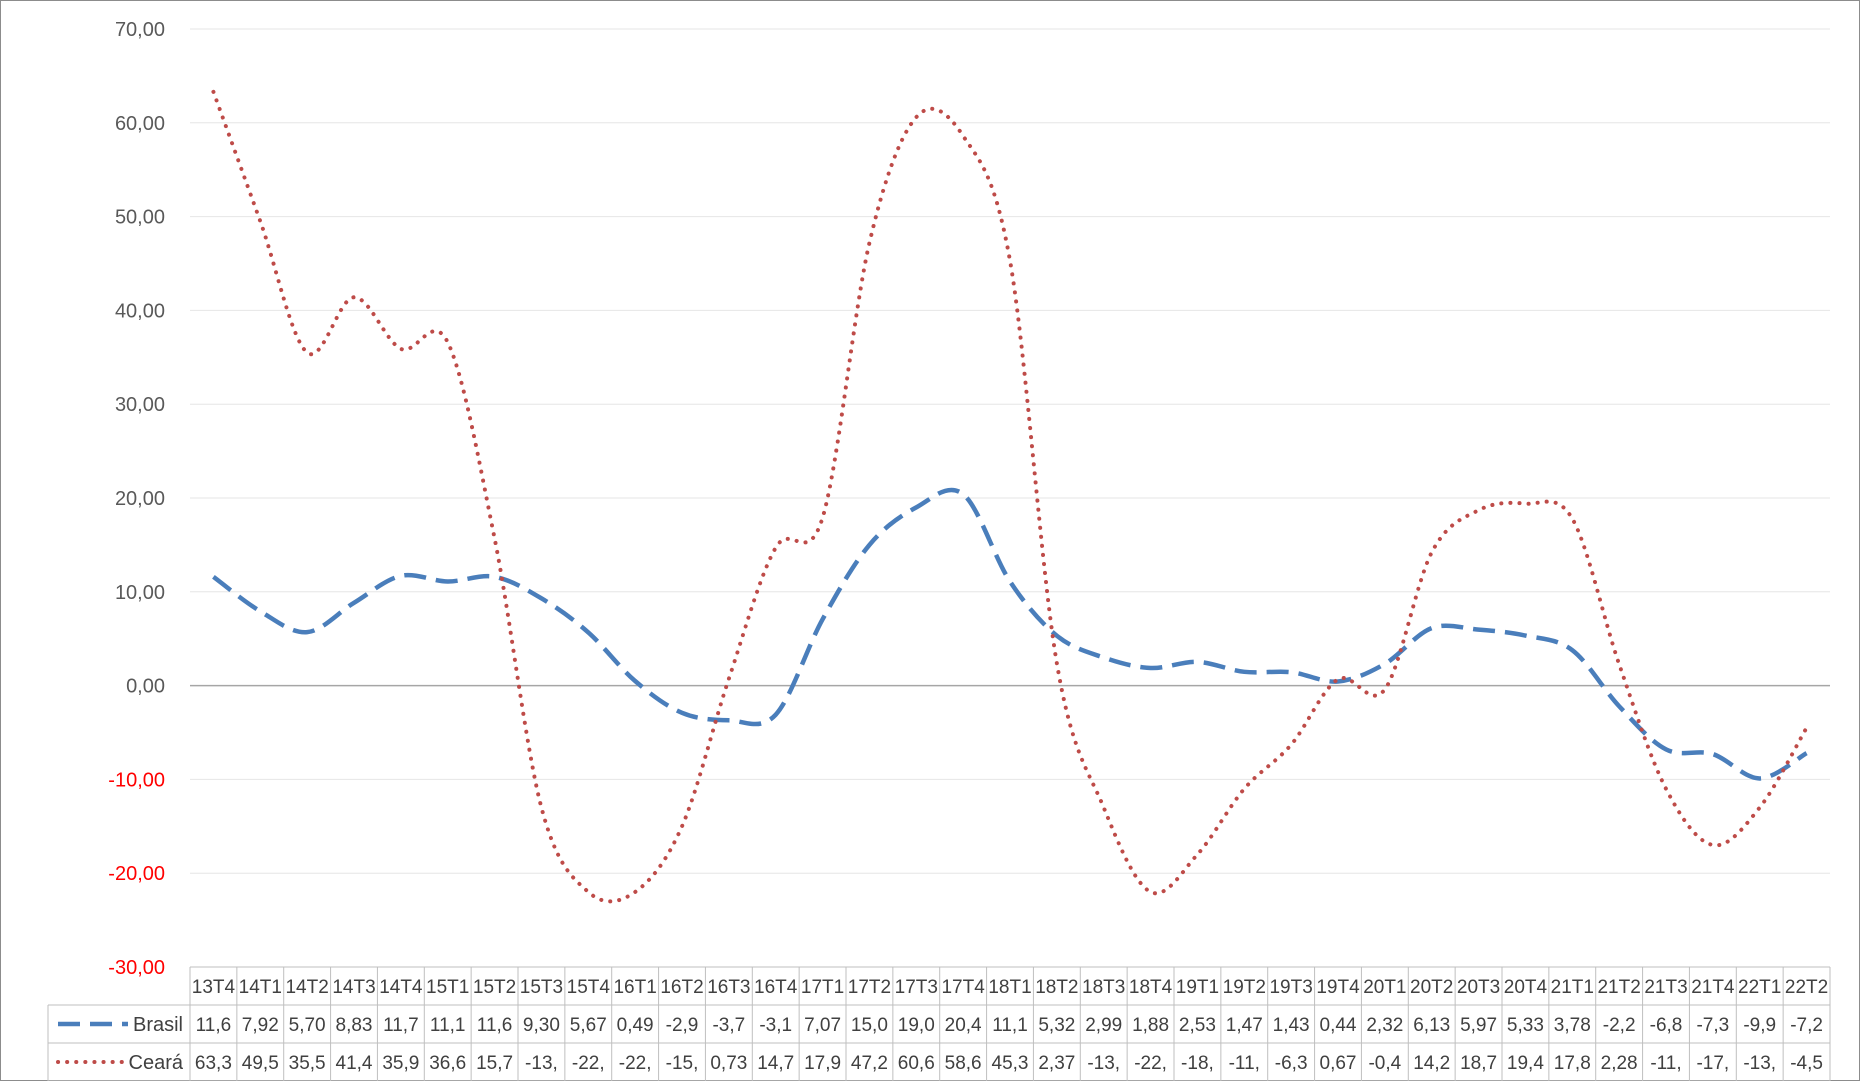 This screenshot has width=1860, height=1081. Describe the element at coordinates (1197, 1025) in the screenshot. I see `data-label: 2,53` at that location.